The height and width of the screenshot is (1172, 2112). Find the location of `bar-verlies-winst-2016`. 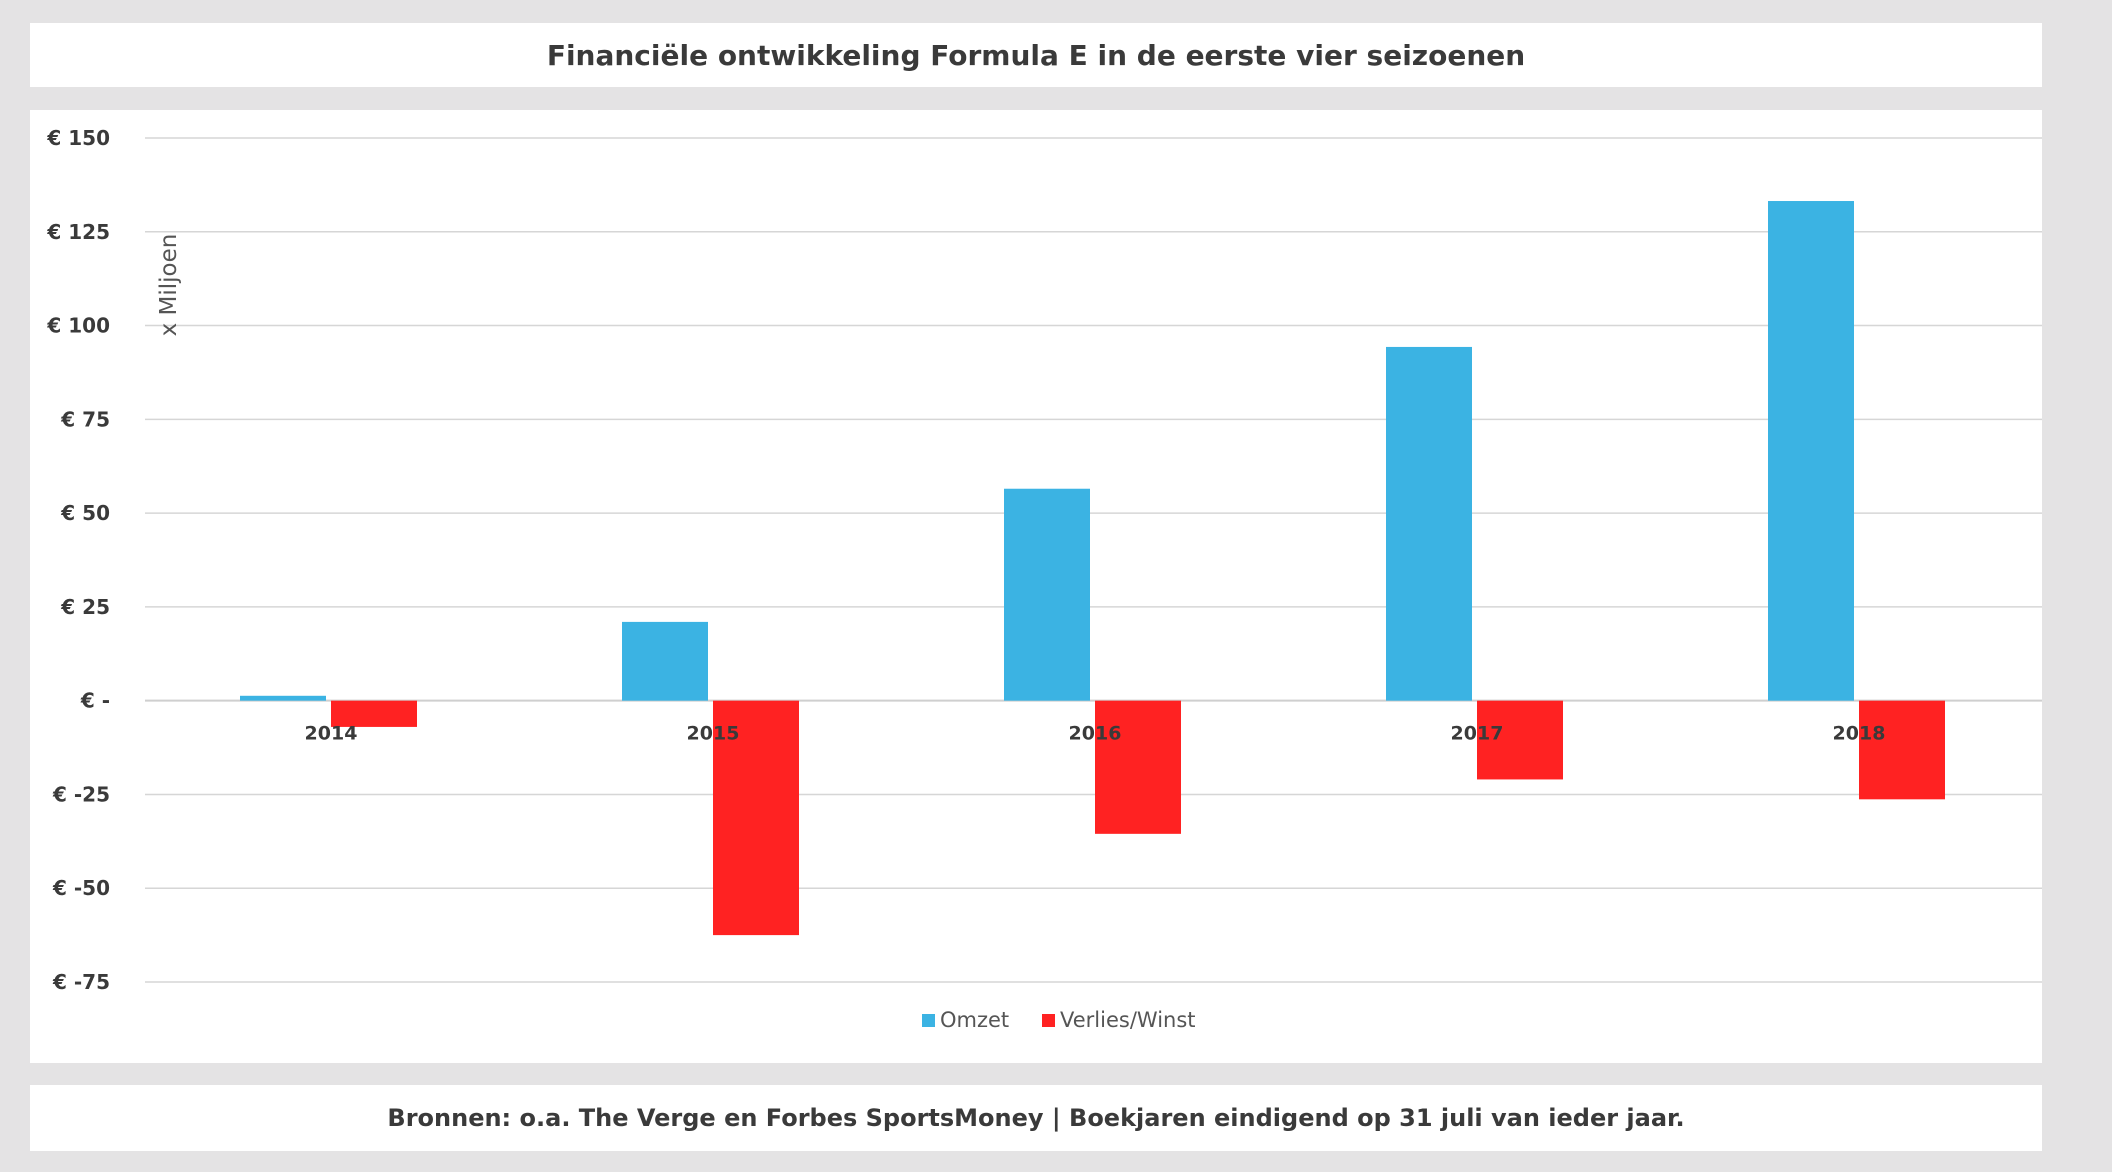

bar-verlies-winst-2016 is located at coordinates (1138, 767).